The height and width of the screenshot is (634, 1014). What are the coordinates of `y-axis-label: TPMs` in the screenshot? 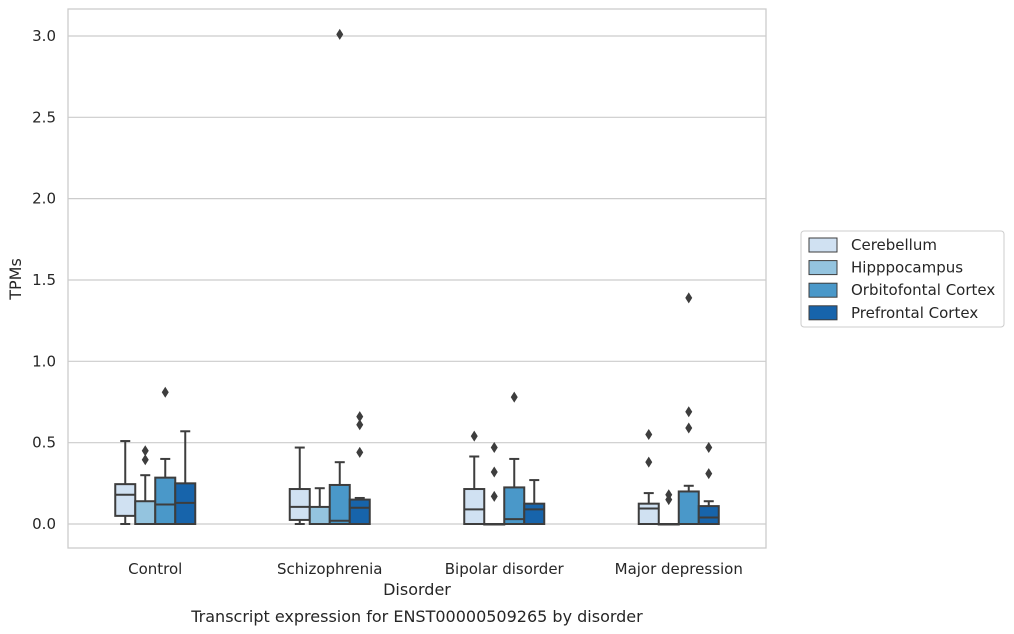 It's located at (15, 279).